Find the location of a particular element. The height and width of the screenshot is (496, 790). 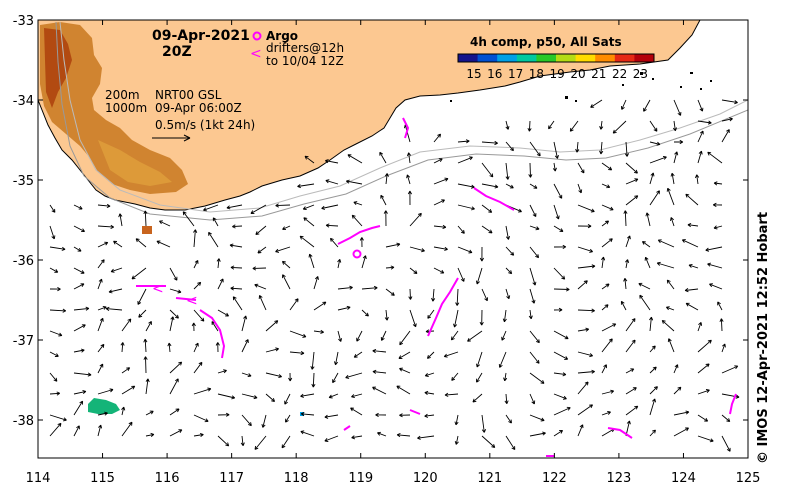

sst-mid-streak is located at coordinates (135, 163).